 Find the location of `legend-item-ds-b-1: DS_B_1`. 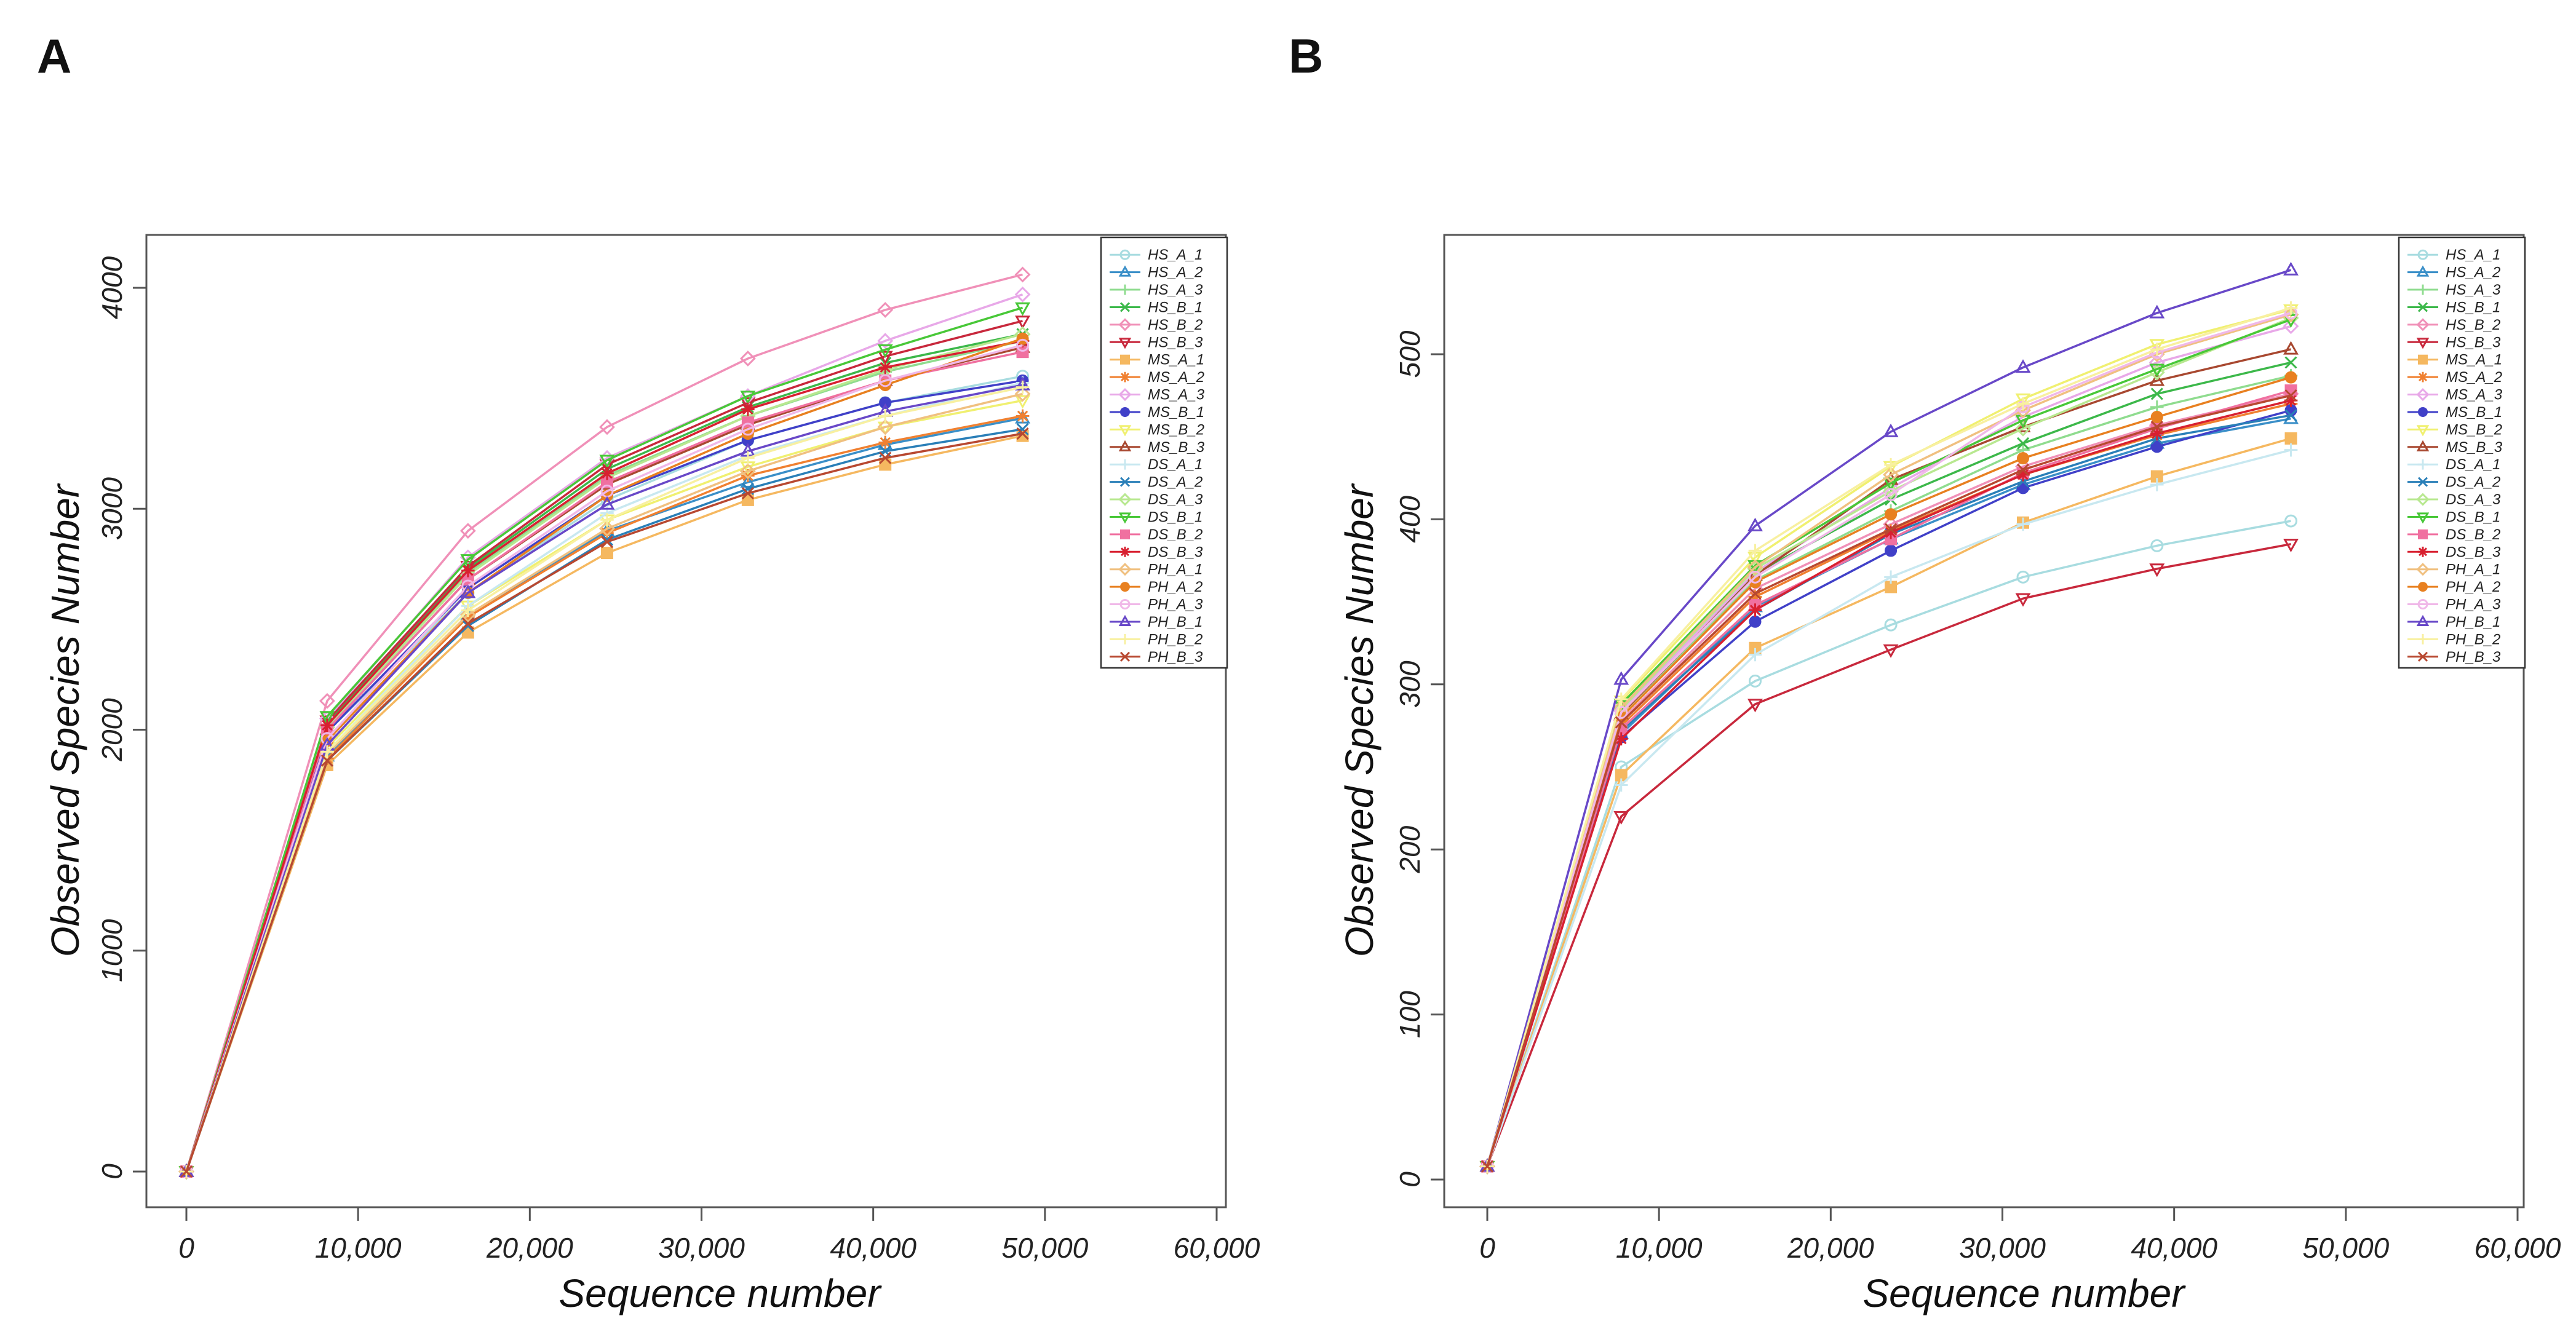

legend-item-ds-b-1: DS_B_1 is located at coordinates (1156, 517).